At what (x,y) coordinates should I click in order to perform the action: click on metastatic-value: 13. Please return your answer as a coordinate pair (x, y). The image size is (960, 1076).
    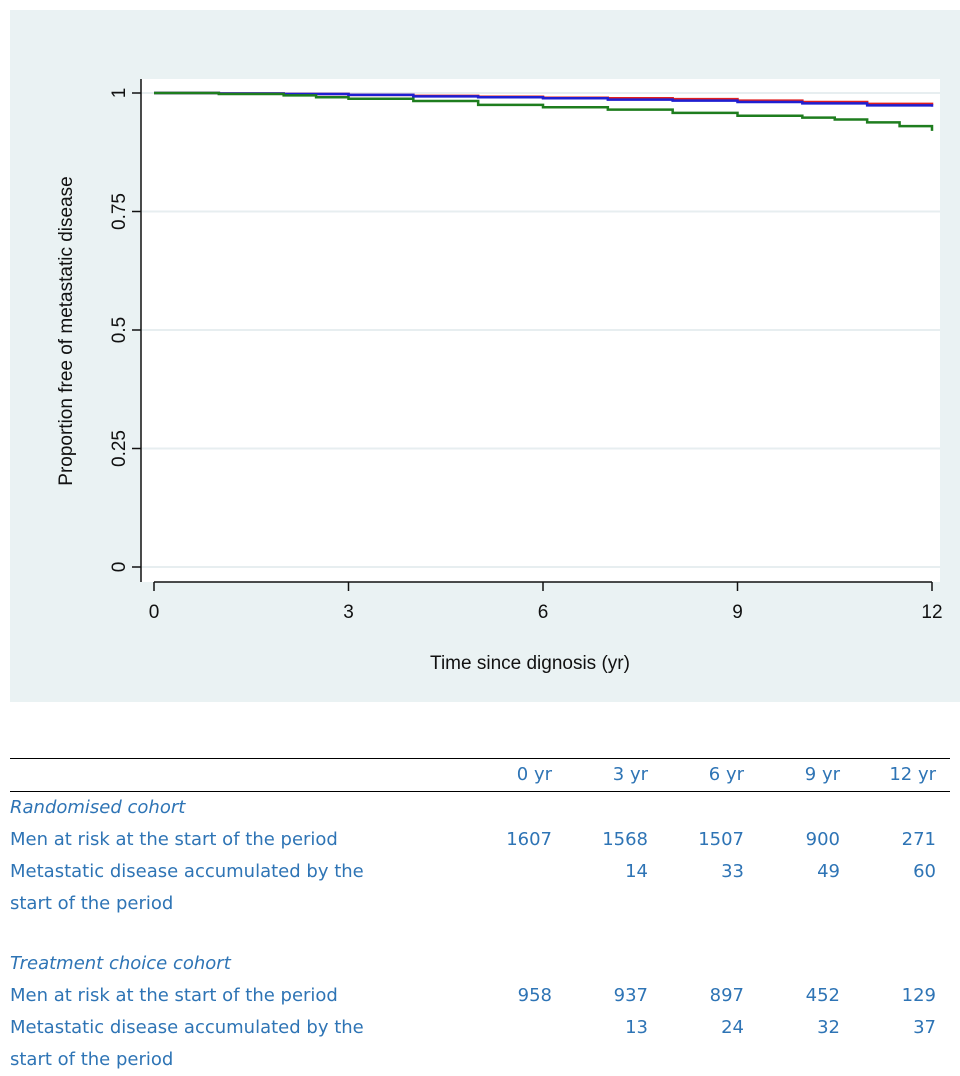
    Looking at the image, I should click on (636, 1027).